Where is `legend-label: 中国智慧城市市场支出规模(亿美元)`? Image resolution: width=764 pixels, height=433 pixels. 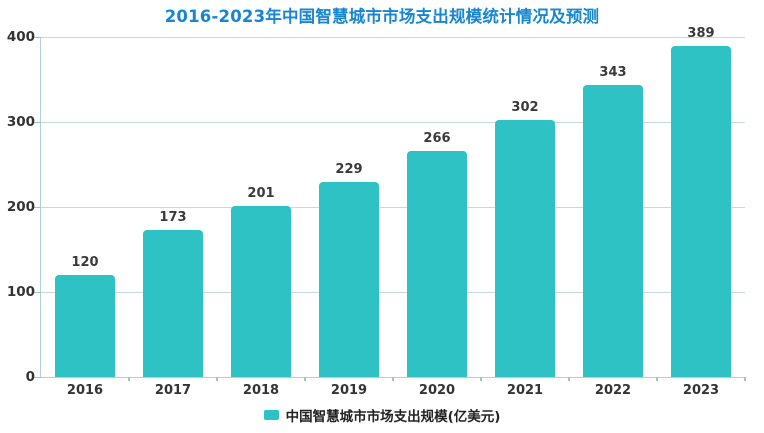
legend-label: 中国智慧城市市场支出规模(亿美元) is located at coordinates (393, 417).